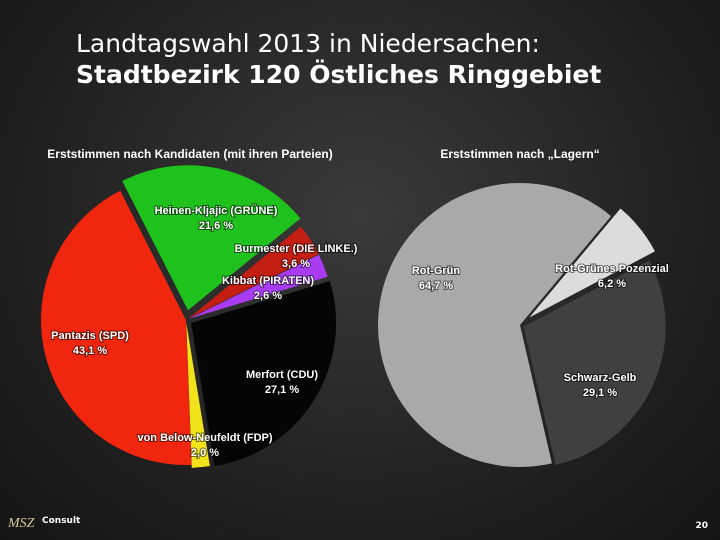  Describe the element at coordinates (519, 154) in the screenshot. I see `chart-title: Erststimmen nach „Lagern“` at that location.